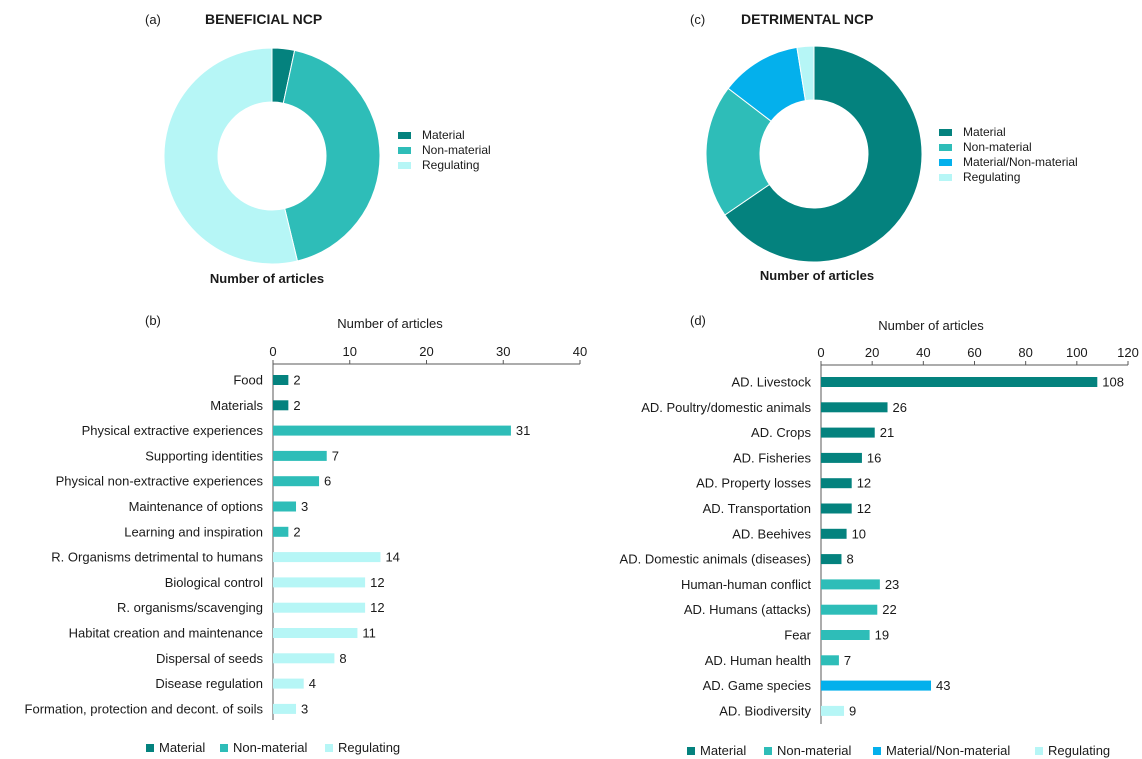  I want to click on bar-ad-livestock, so click(959, 382).